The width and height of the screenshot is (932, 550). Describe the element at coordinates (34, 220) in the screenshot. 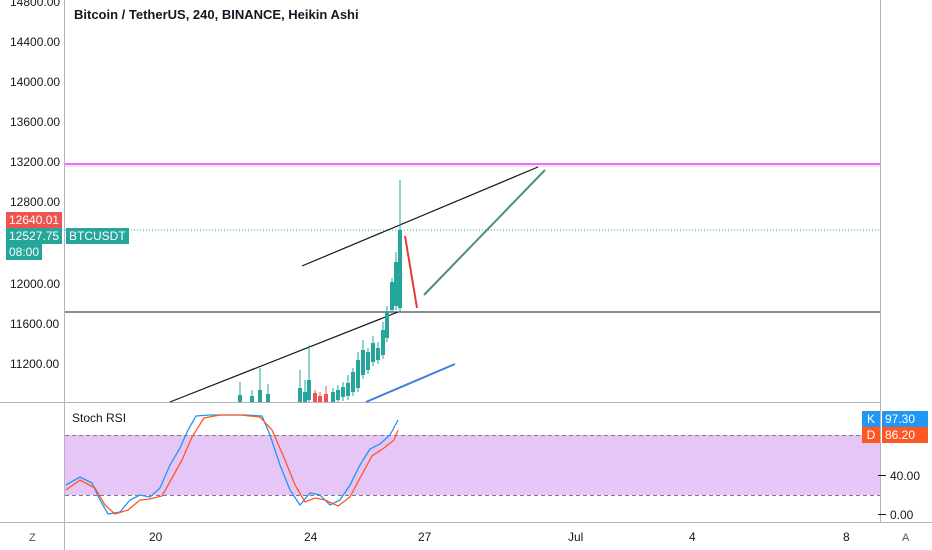

I see `high-price-badge: 12640.01` at that location.